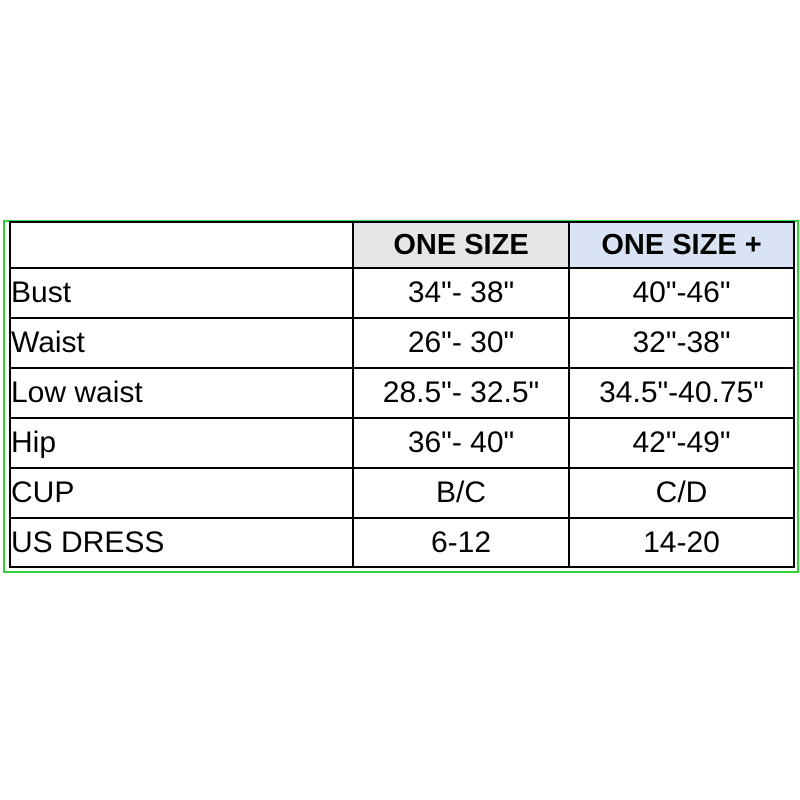 This screenshot has height=800, width=800. Describe the element at coordinates (181, 542) in the screenshot. I see `row-label-us-dress: US DRESS` at that location.